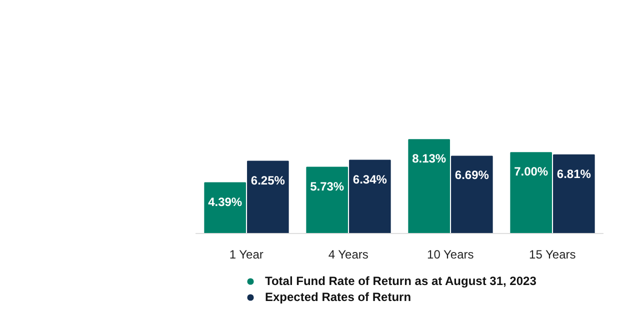 This screenshot has height=328, width=640. I want to click on data-label: 8.13%, so click(429, 159).